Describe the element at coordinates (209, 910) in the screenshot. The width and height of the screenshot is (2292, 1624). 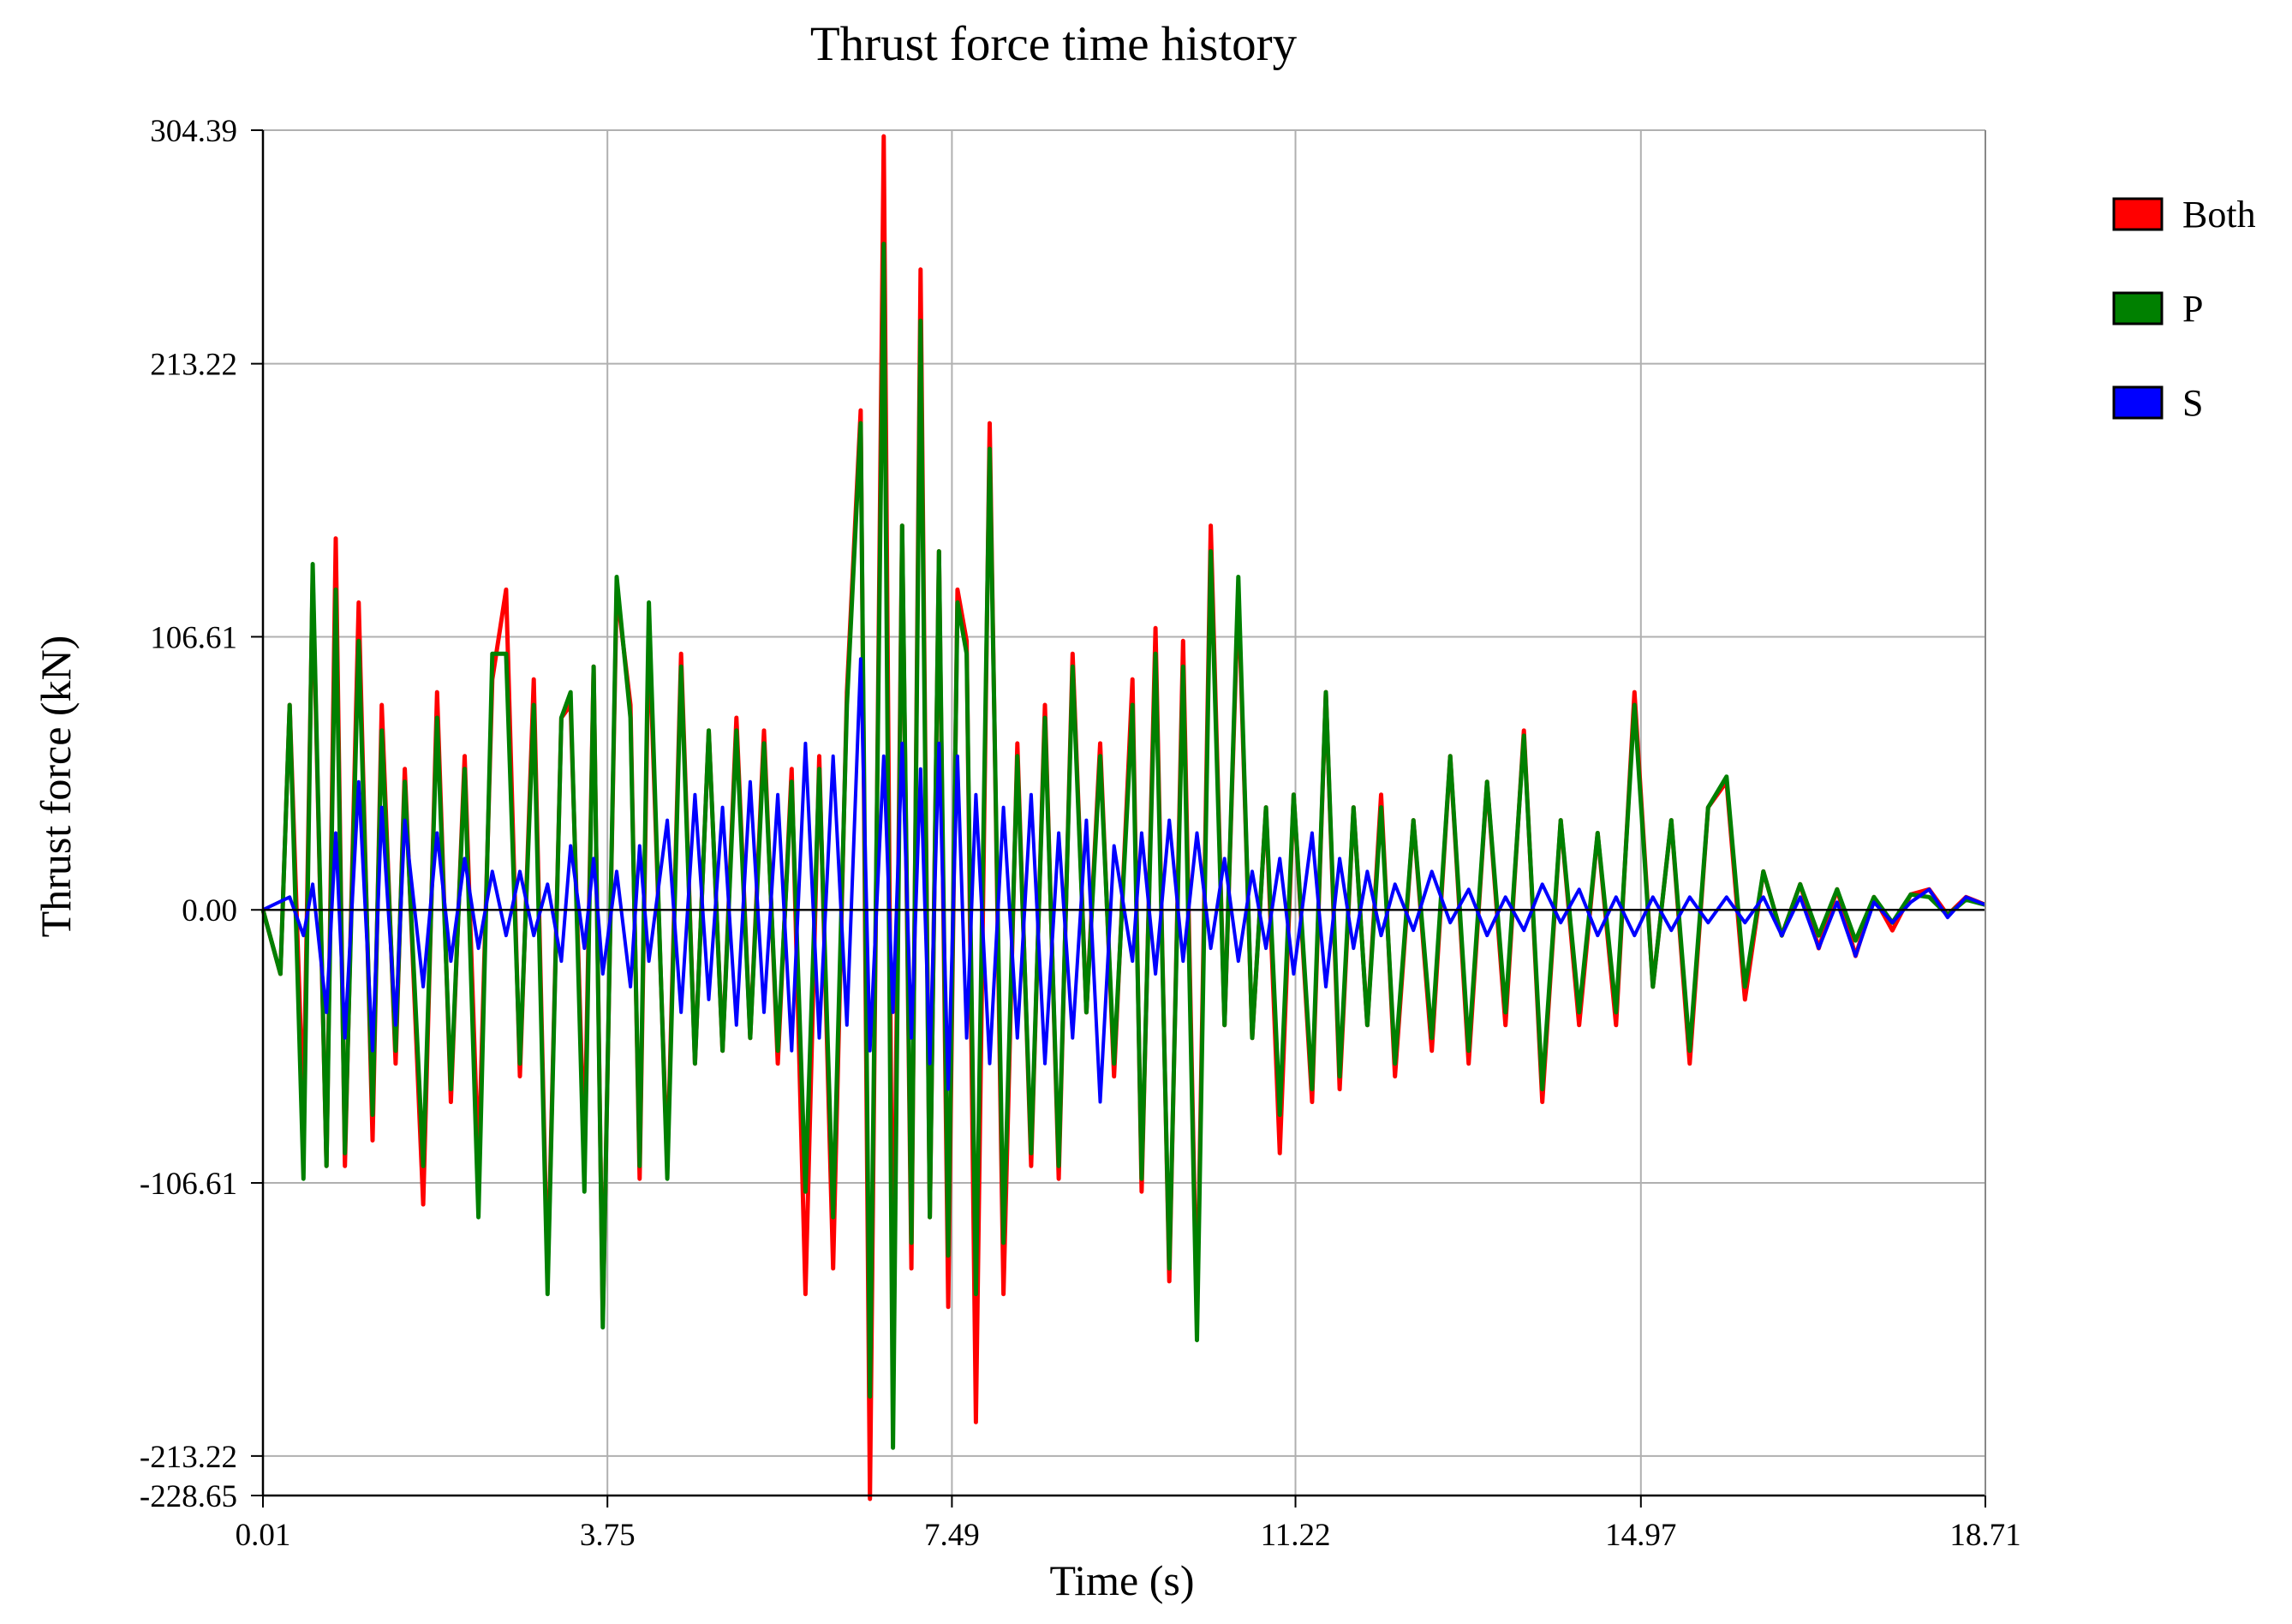
I see `y-tick-label: 0.00` at that location.